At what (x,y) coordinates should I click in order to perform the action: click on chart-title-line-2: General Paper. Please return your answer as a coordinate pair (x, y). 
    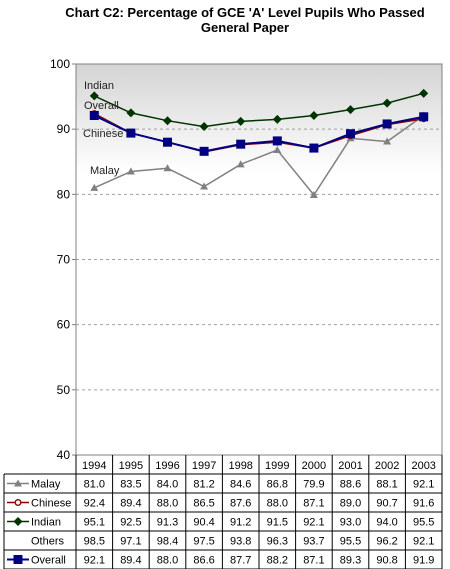
    Looking at the image, I should click on (245, 27).